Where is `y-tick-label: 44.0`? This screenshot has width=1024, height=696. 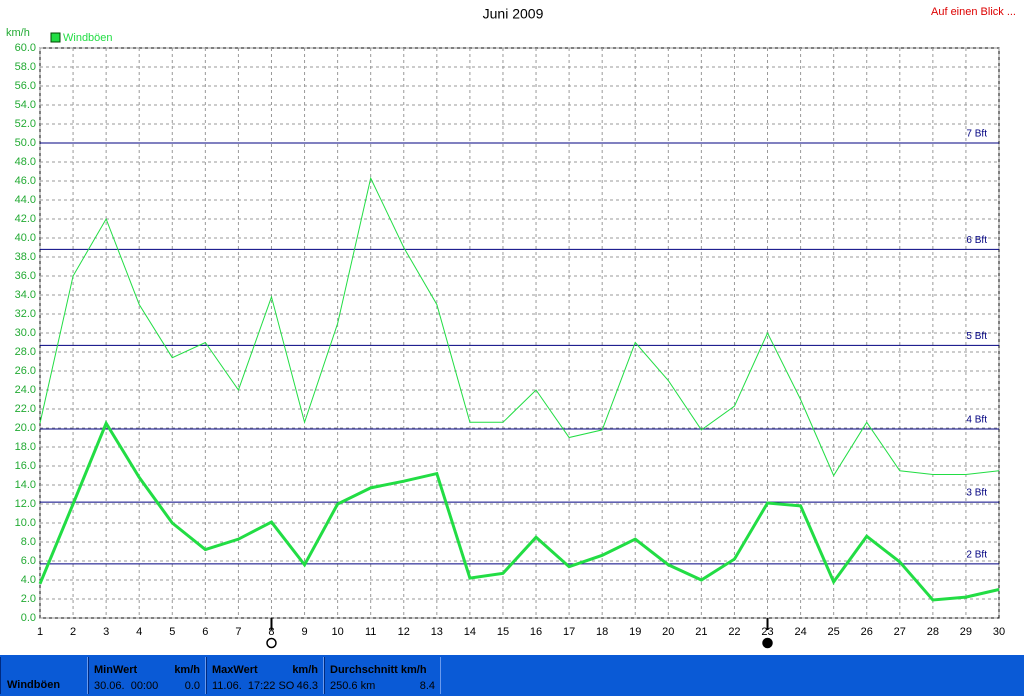
y-tick-label: 44.0 is located at coordinates (25, 200).